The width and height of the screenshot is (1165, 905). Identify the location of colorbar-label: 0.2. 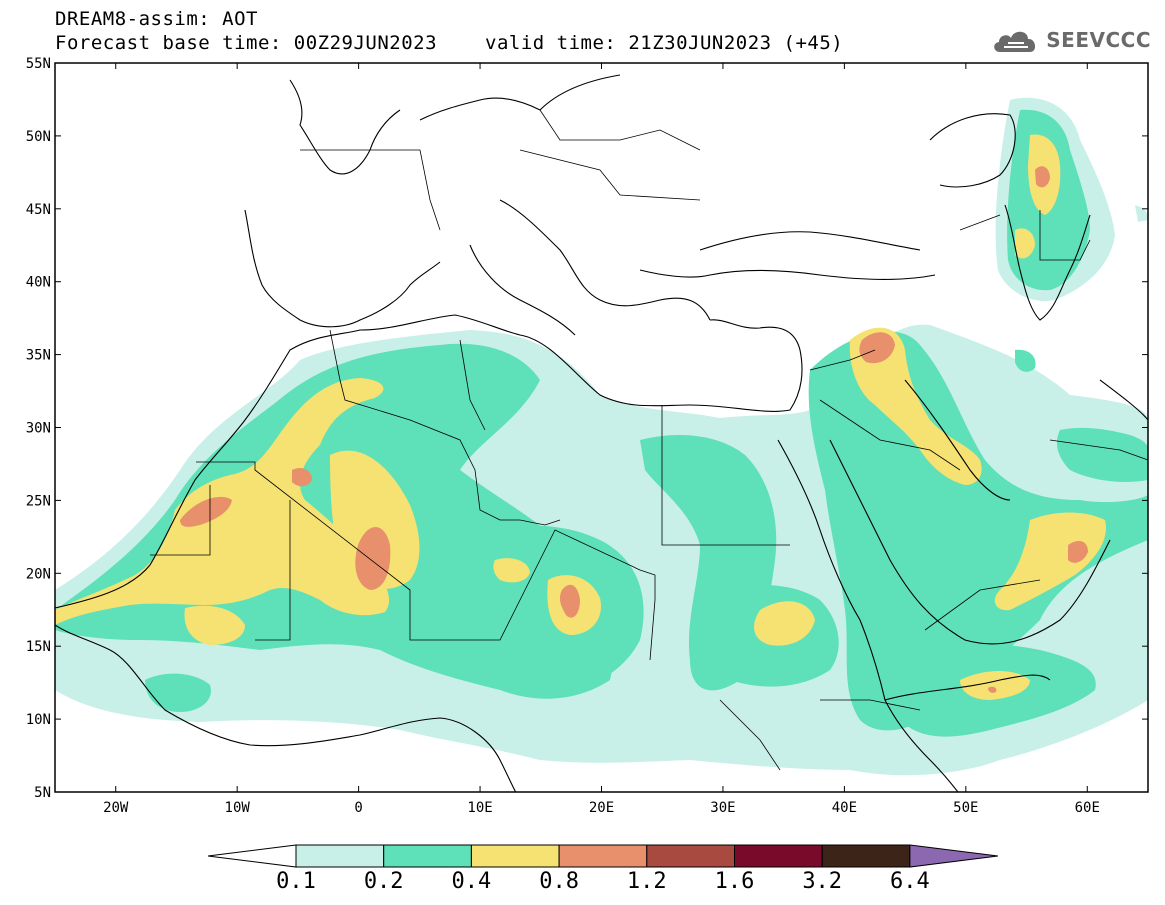
(384, 881).